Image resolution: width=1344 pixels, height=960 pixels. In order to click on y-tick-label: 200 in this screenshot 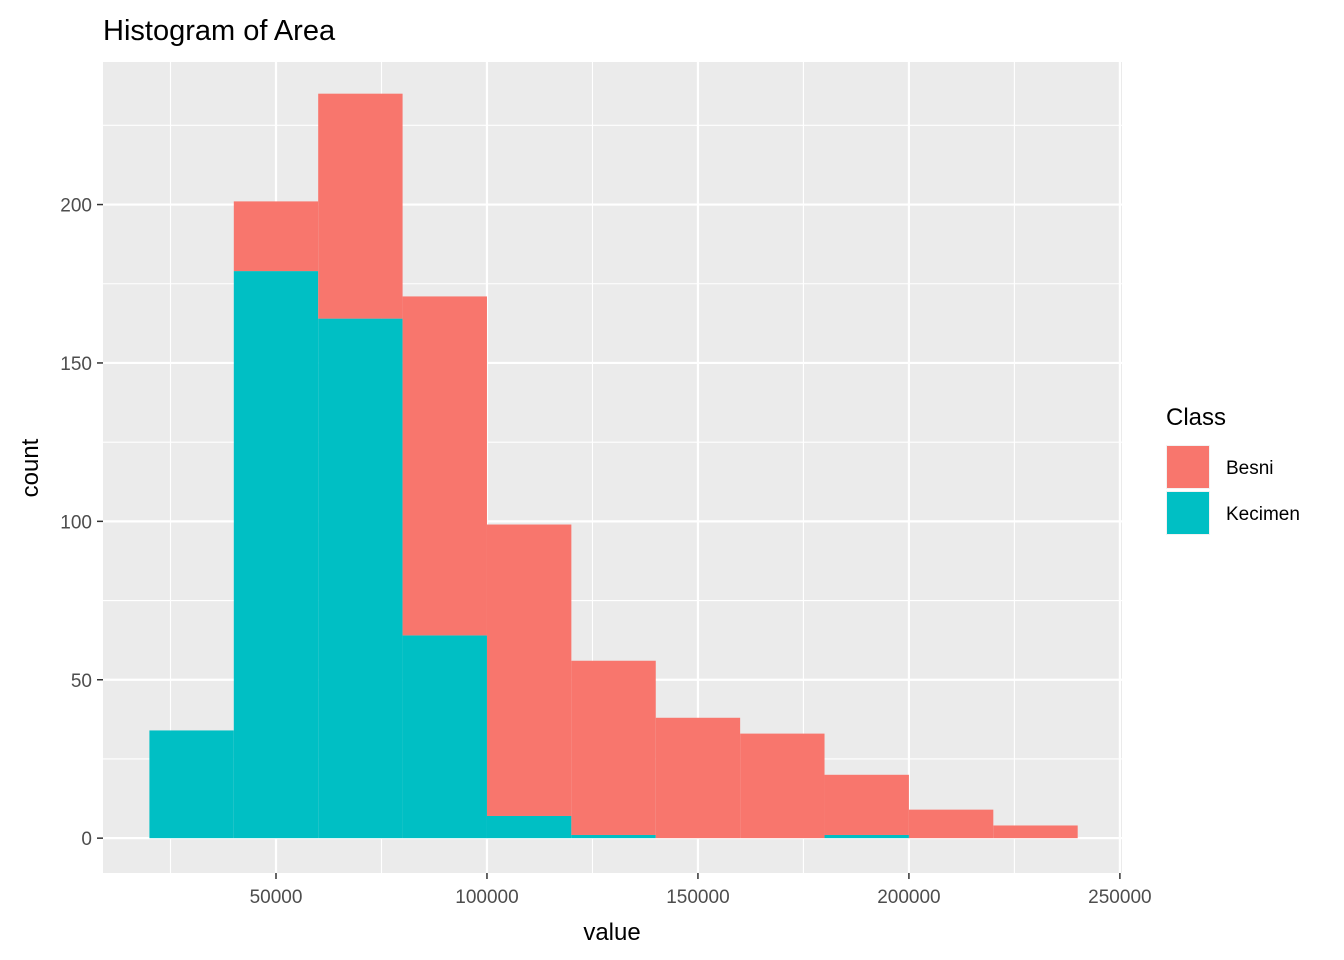, I will do `click(76, 206)`.